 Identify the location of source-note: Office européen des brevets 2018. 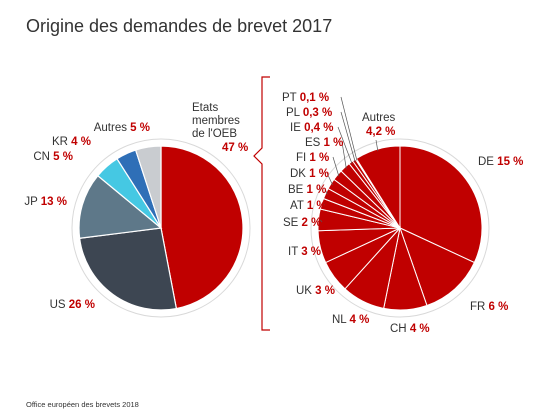
(82, 404).